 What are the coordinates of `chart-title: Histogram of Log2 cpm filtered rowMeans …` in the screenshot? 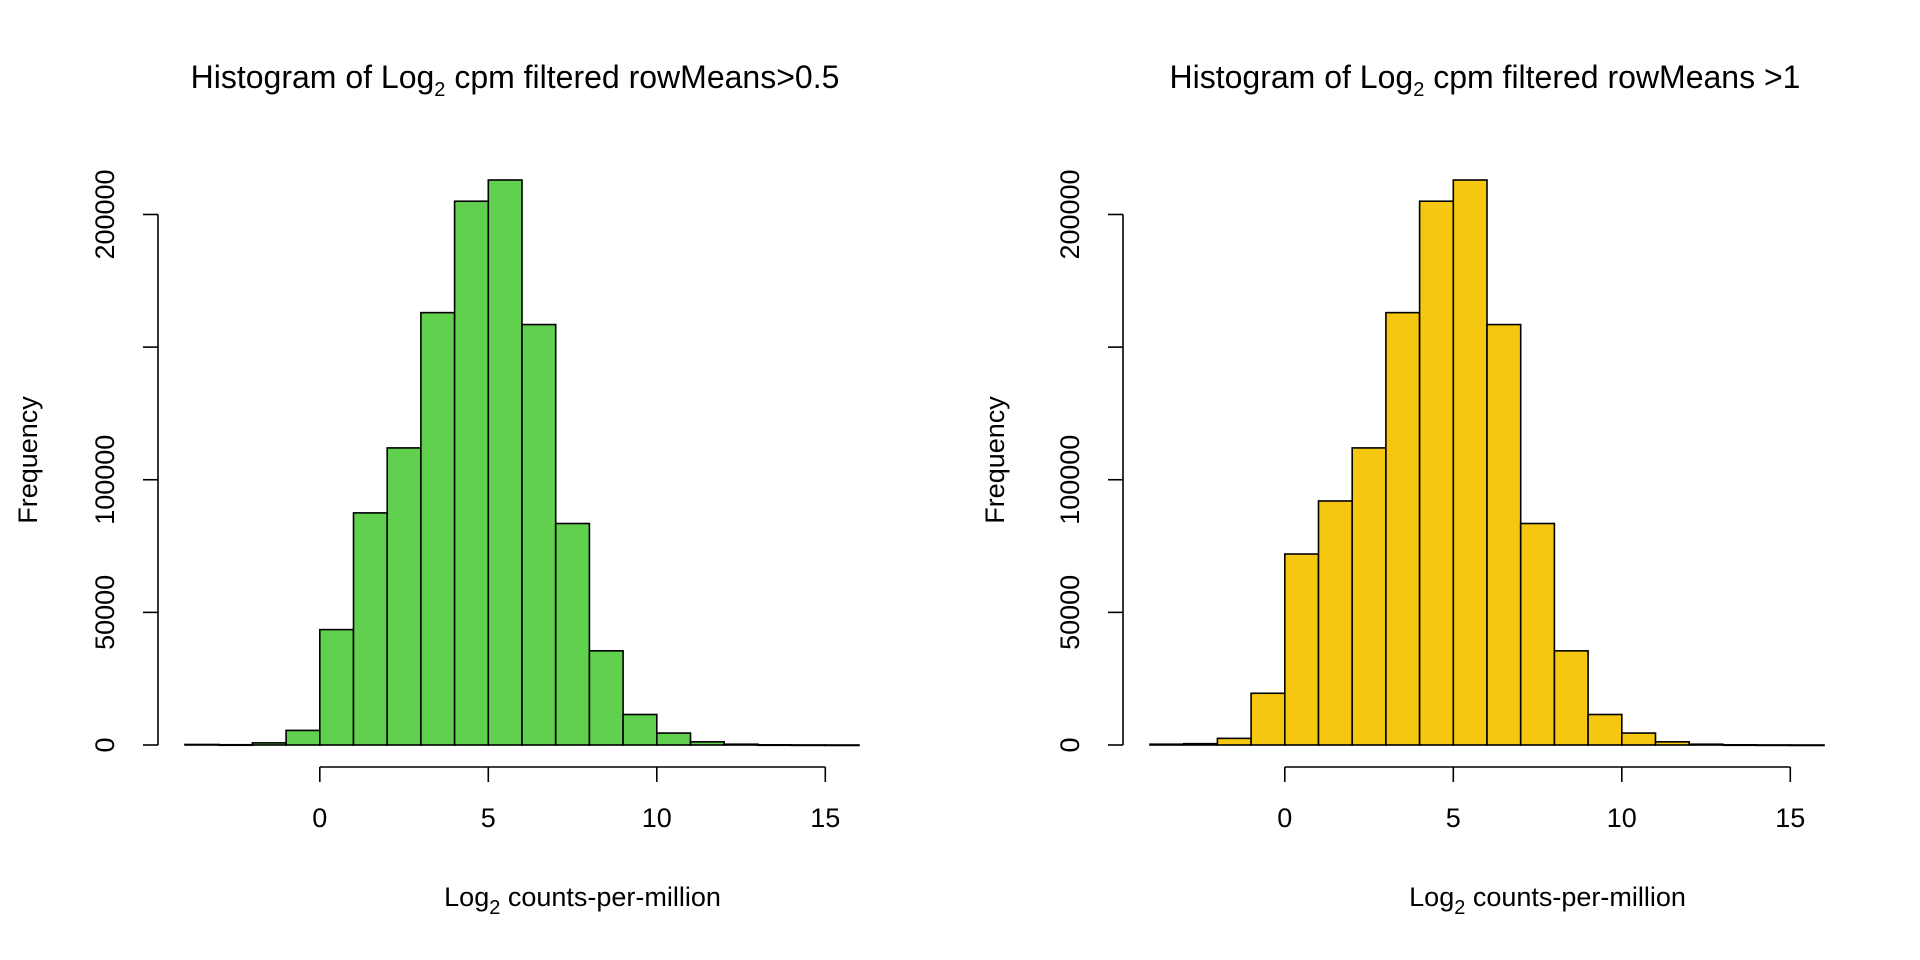 It's located at (1485, 80).